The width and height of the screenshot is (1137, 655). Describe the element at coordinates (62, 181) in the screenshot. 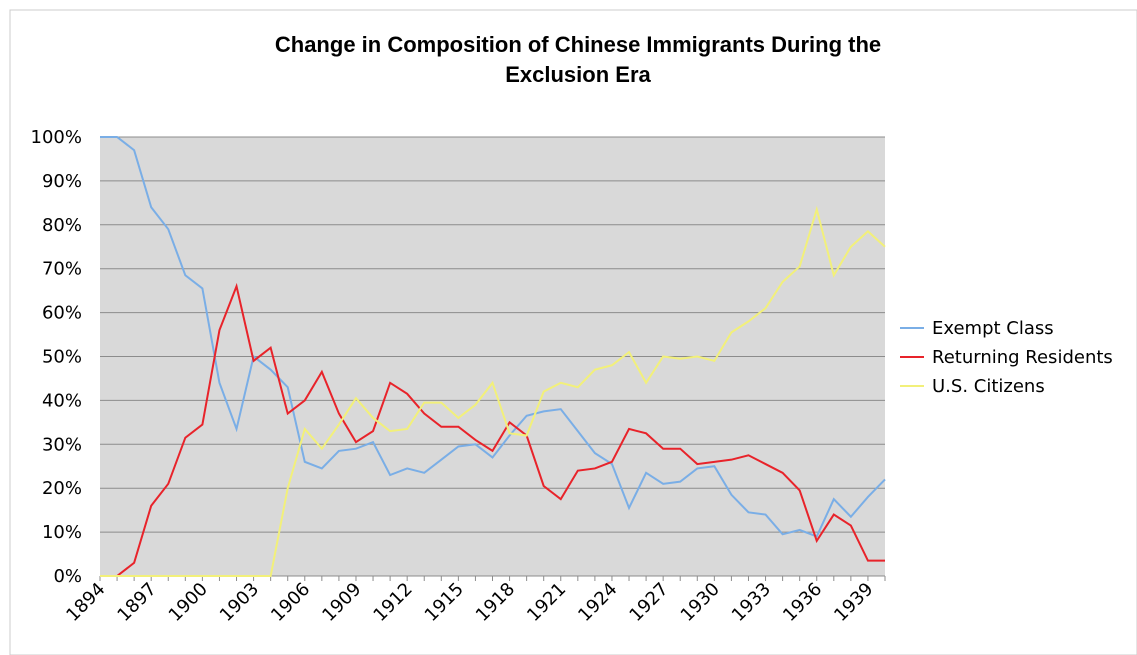

I see `y-tick-label: 90%` at that location.